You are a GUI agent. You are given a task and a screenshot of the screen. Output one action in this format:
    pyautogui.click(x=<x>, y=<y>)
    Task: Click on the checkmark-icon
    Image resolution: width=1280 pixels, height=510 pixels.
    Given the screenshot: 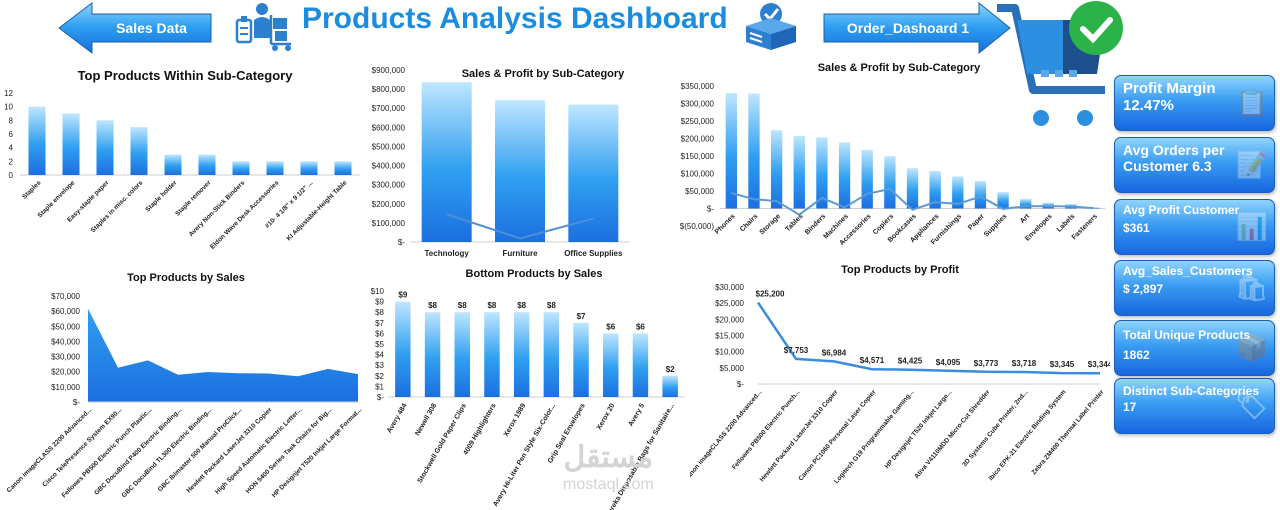 What is the action you would take?
    pyautogui.click(x=1096, y=28)
    